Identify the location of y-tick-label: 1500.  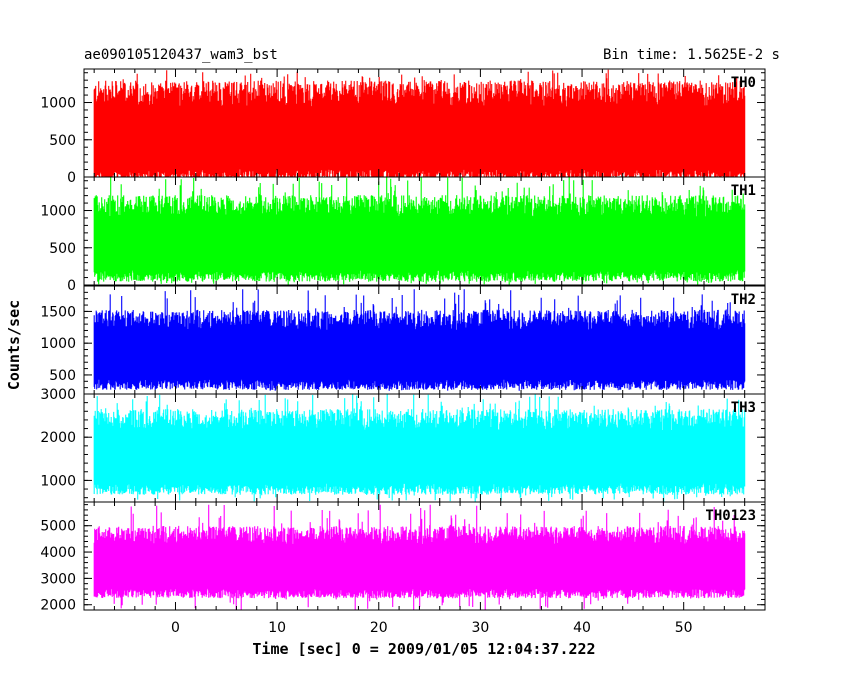
(58, 312).